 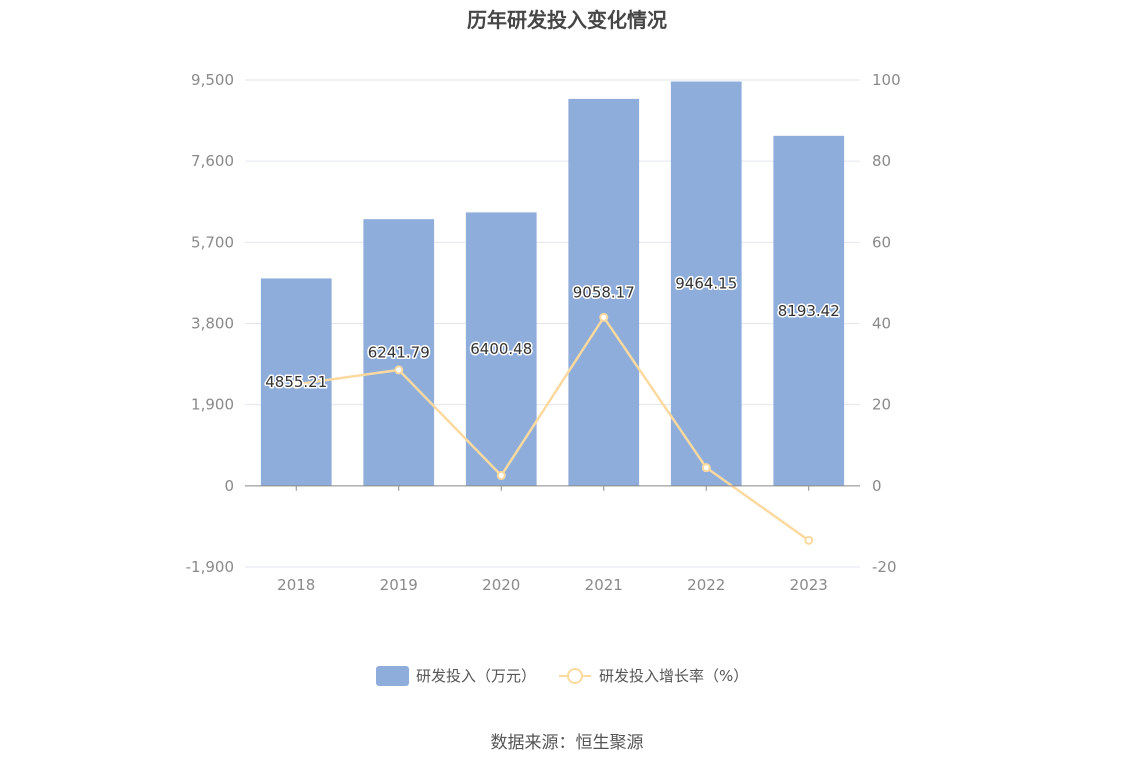 I want to click on y-right-tick-label: -20, so click(x=884, y=567).